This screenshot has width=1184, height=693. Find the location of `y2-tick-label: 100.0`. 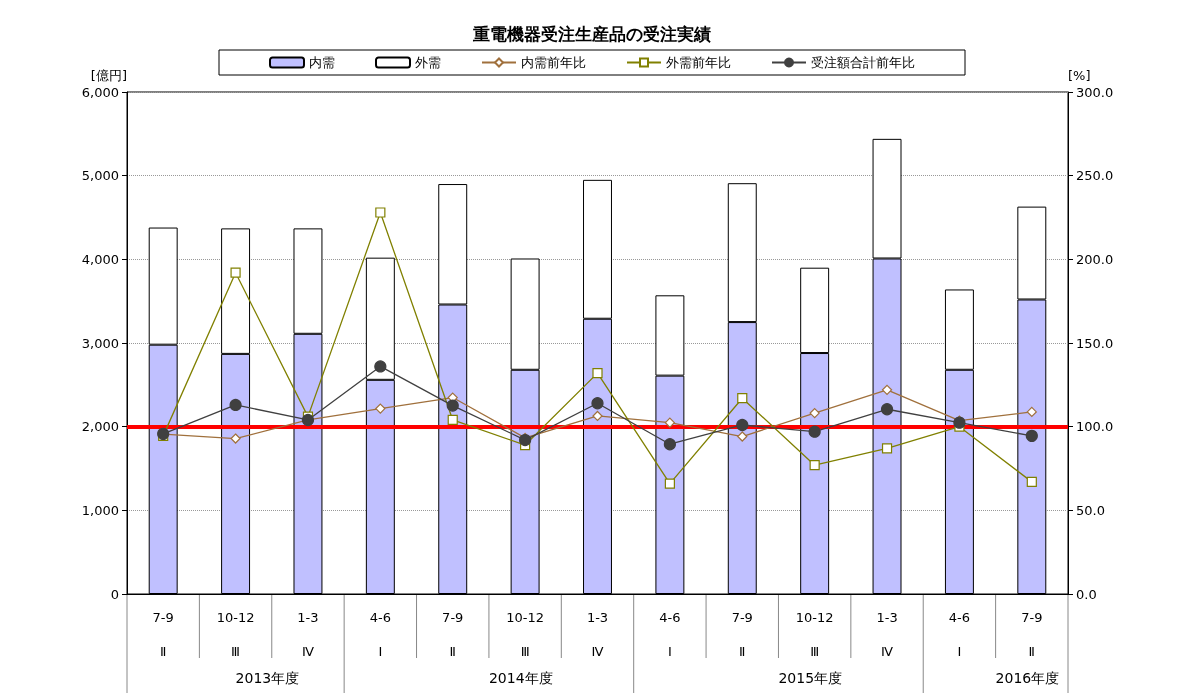

y2-tick-label: 100.0 is located at coordinates (1095, 427).